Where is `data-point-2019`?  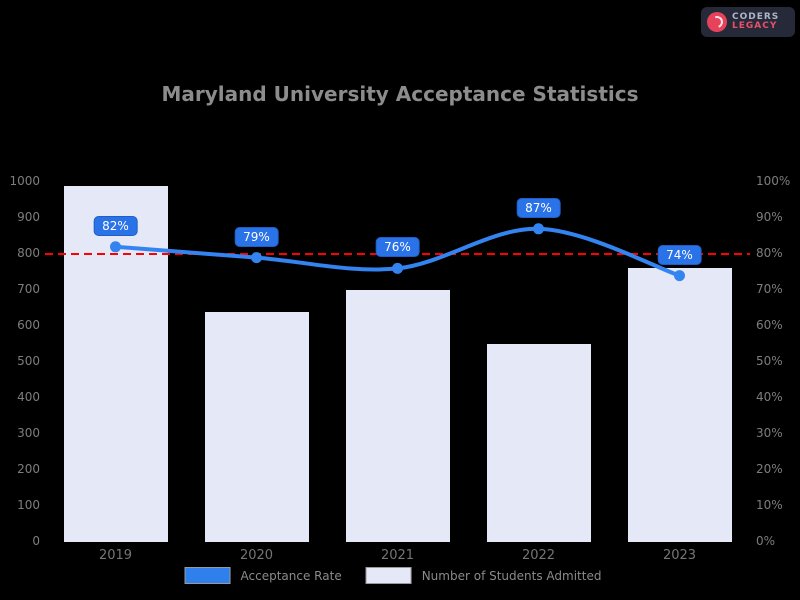 data-point-2019 is located at coordinates (115, 247).